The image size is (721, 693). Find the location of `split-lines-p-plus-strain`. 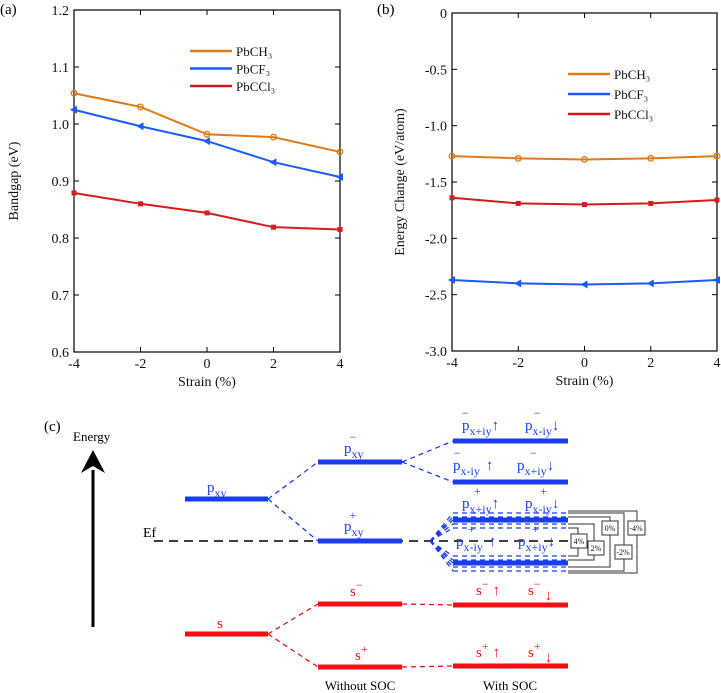

split-lines-p-plus-strain is located at coordinates (441, 542).